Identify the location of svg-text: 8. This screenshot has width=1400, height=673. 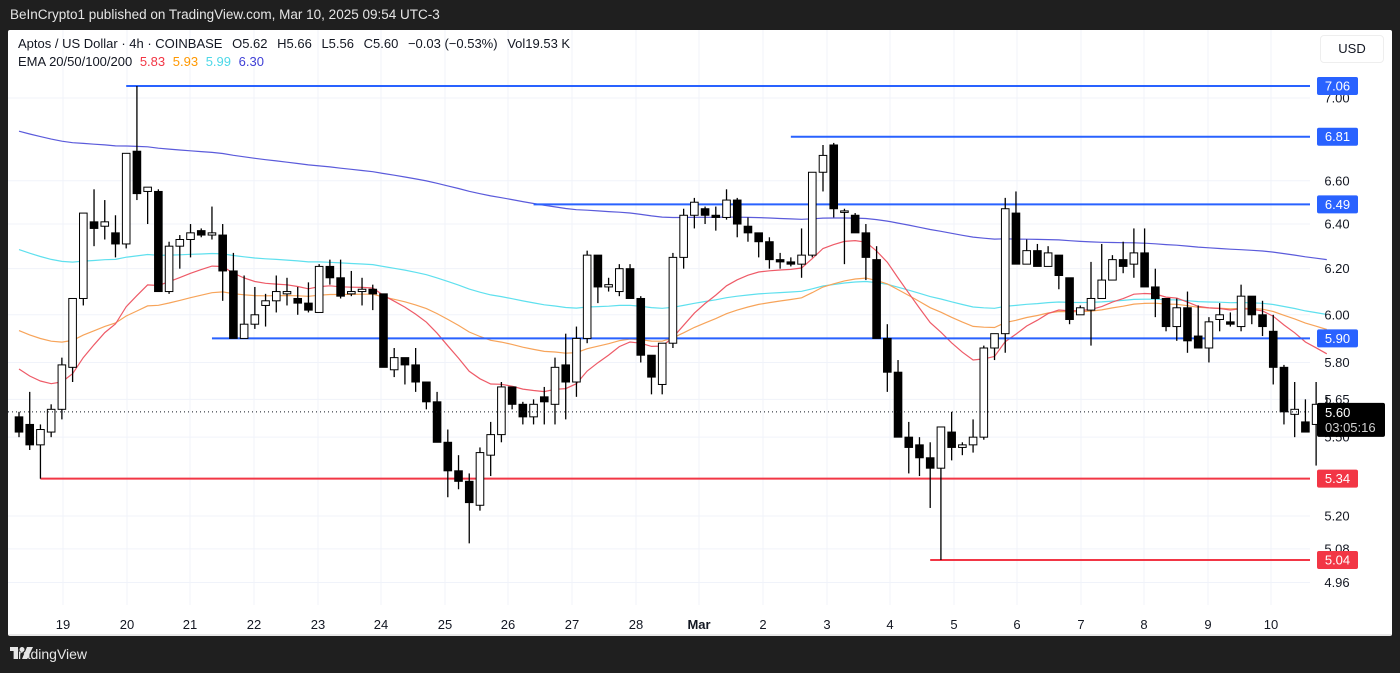
(1143, 624).